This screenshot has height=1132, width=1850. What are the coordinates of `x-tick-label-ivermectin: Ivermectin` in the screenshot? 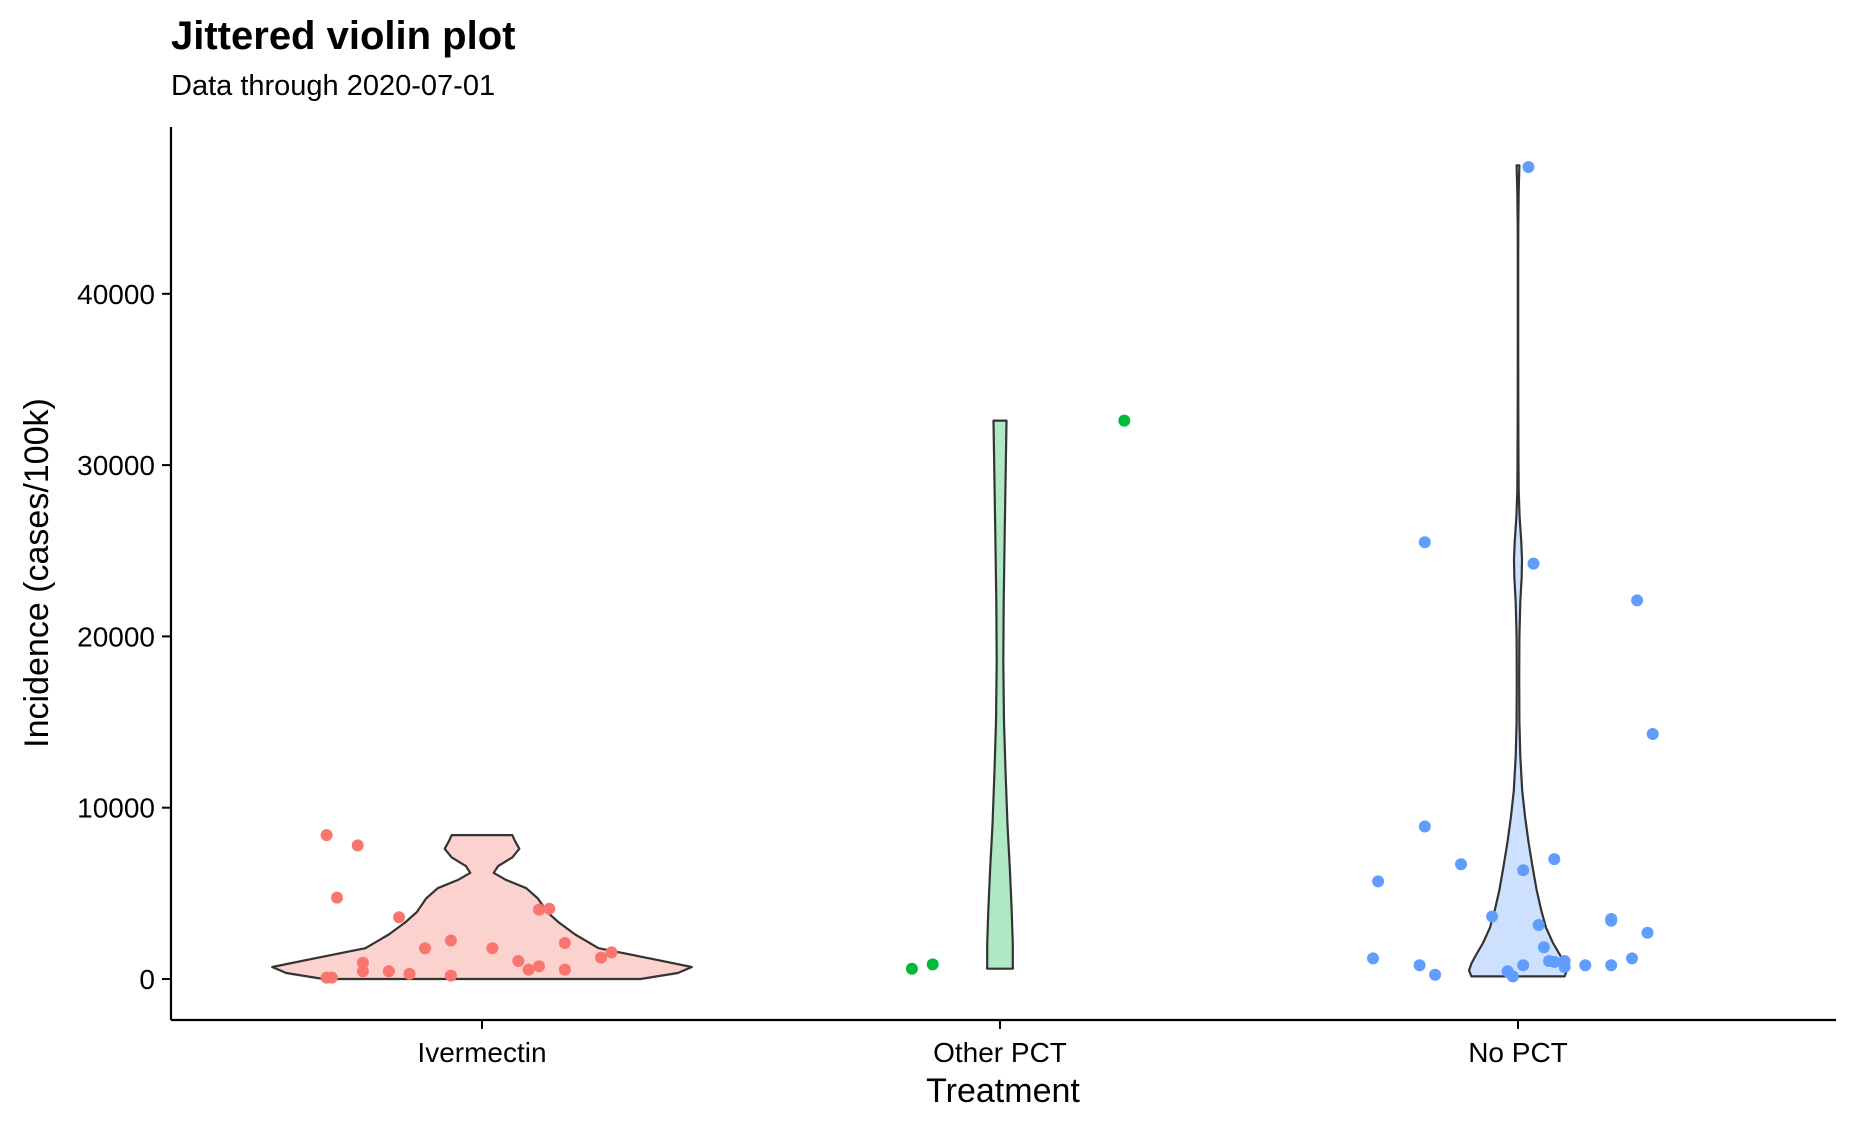 It's located at (481, 1052).